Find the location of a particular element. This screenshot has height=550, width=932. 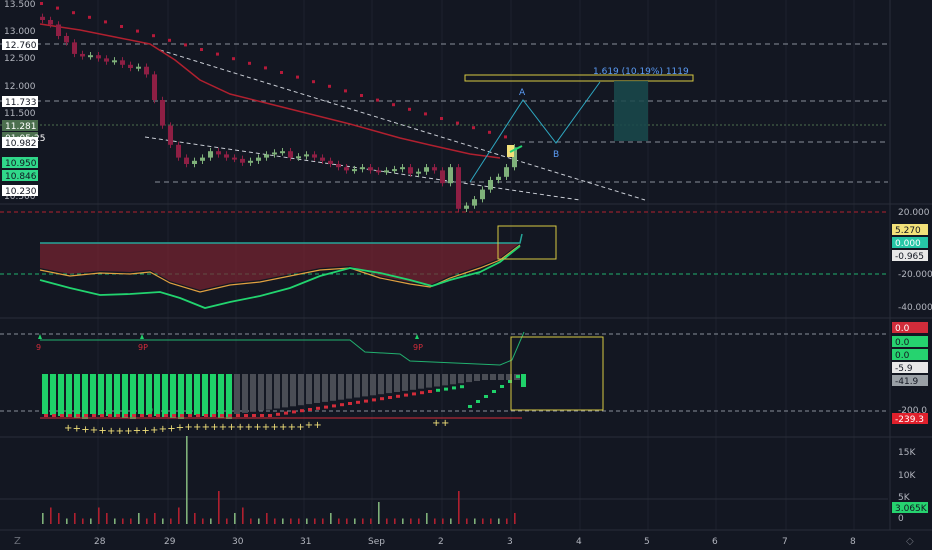

td-marker: 9P is located at coordinates (418, 347).